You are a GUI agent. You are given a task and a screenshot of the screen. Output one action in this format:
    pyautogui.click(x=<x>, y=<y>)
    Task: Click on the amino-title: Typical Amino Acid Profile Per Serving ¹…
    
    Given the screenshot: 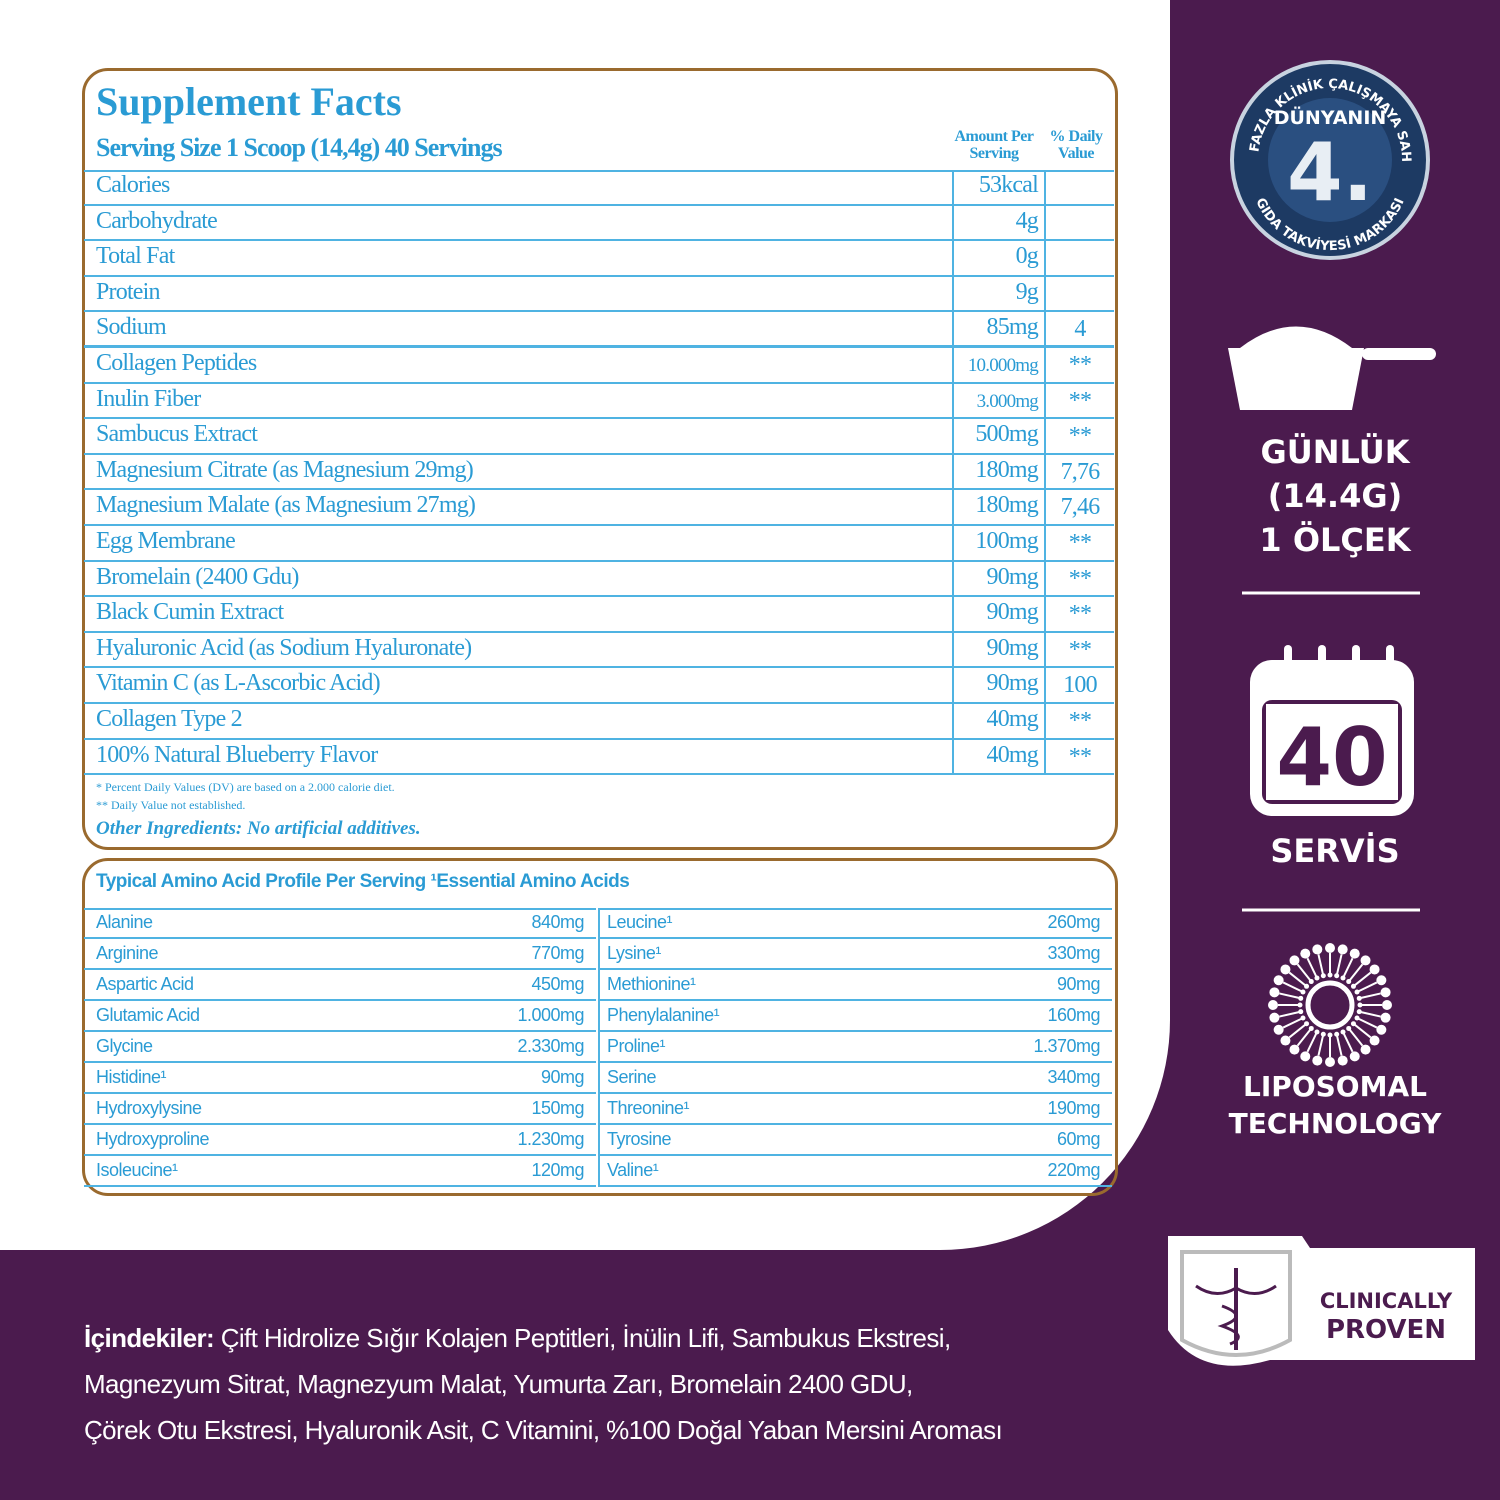 What is the action you would take?
    pyautogui.click(x=363, y=881)
    